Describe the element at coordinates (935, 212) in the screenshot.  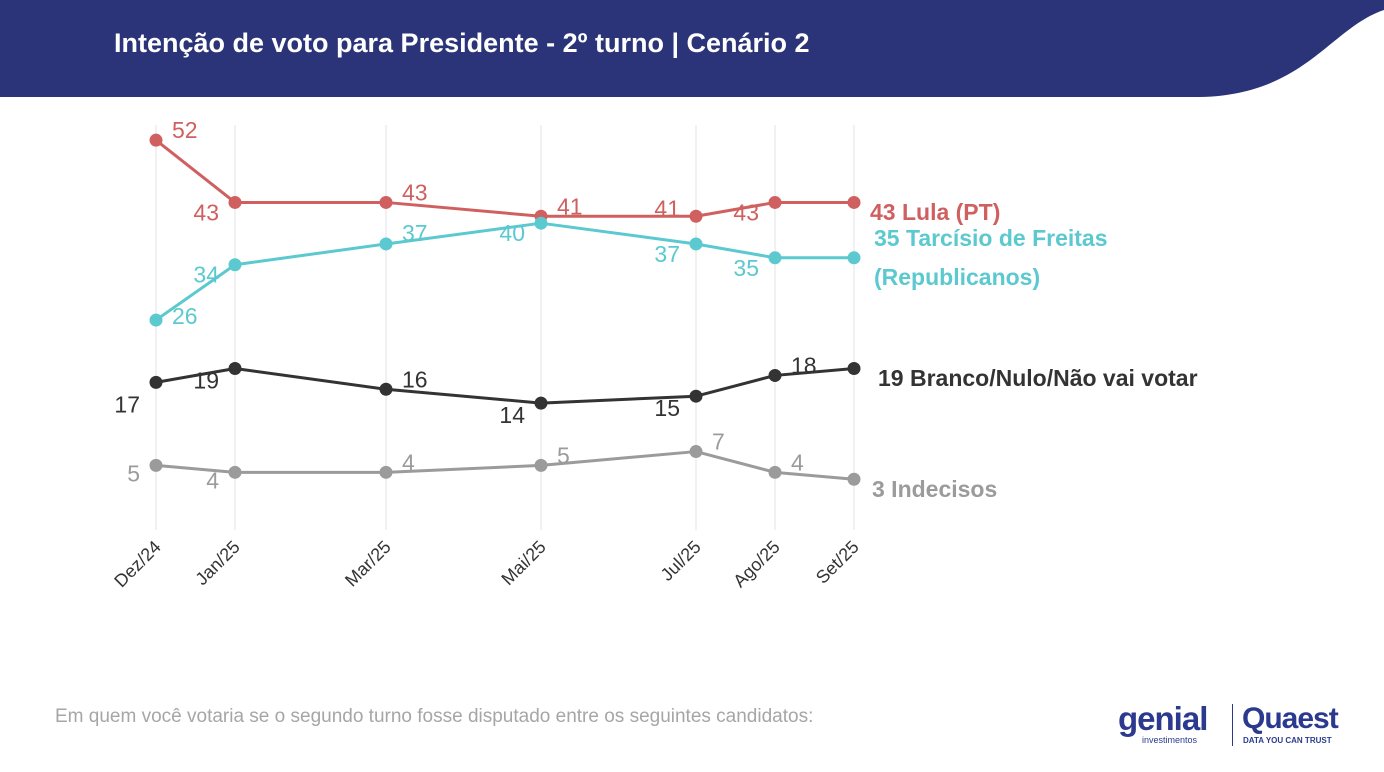
I see `series-0-end-label: 43 Lula (PT)` at that location.